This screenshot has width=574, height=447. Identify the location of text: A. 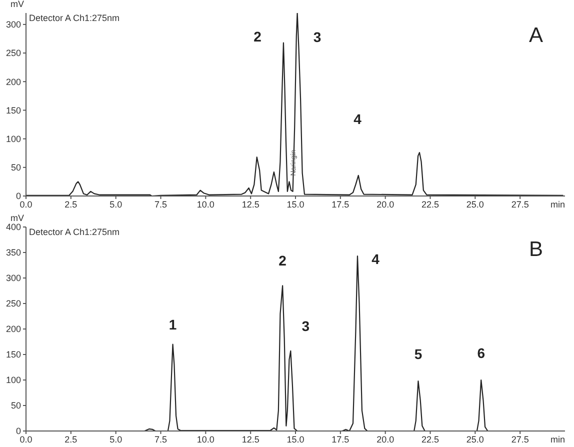
(535, 35).